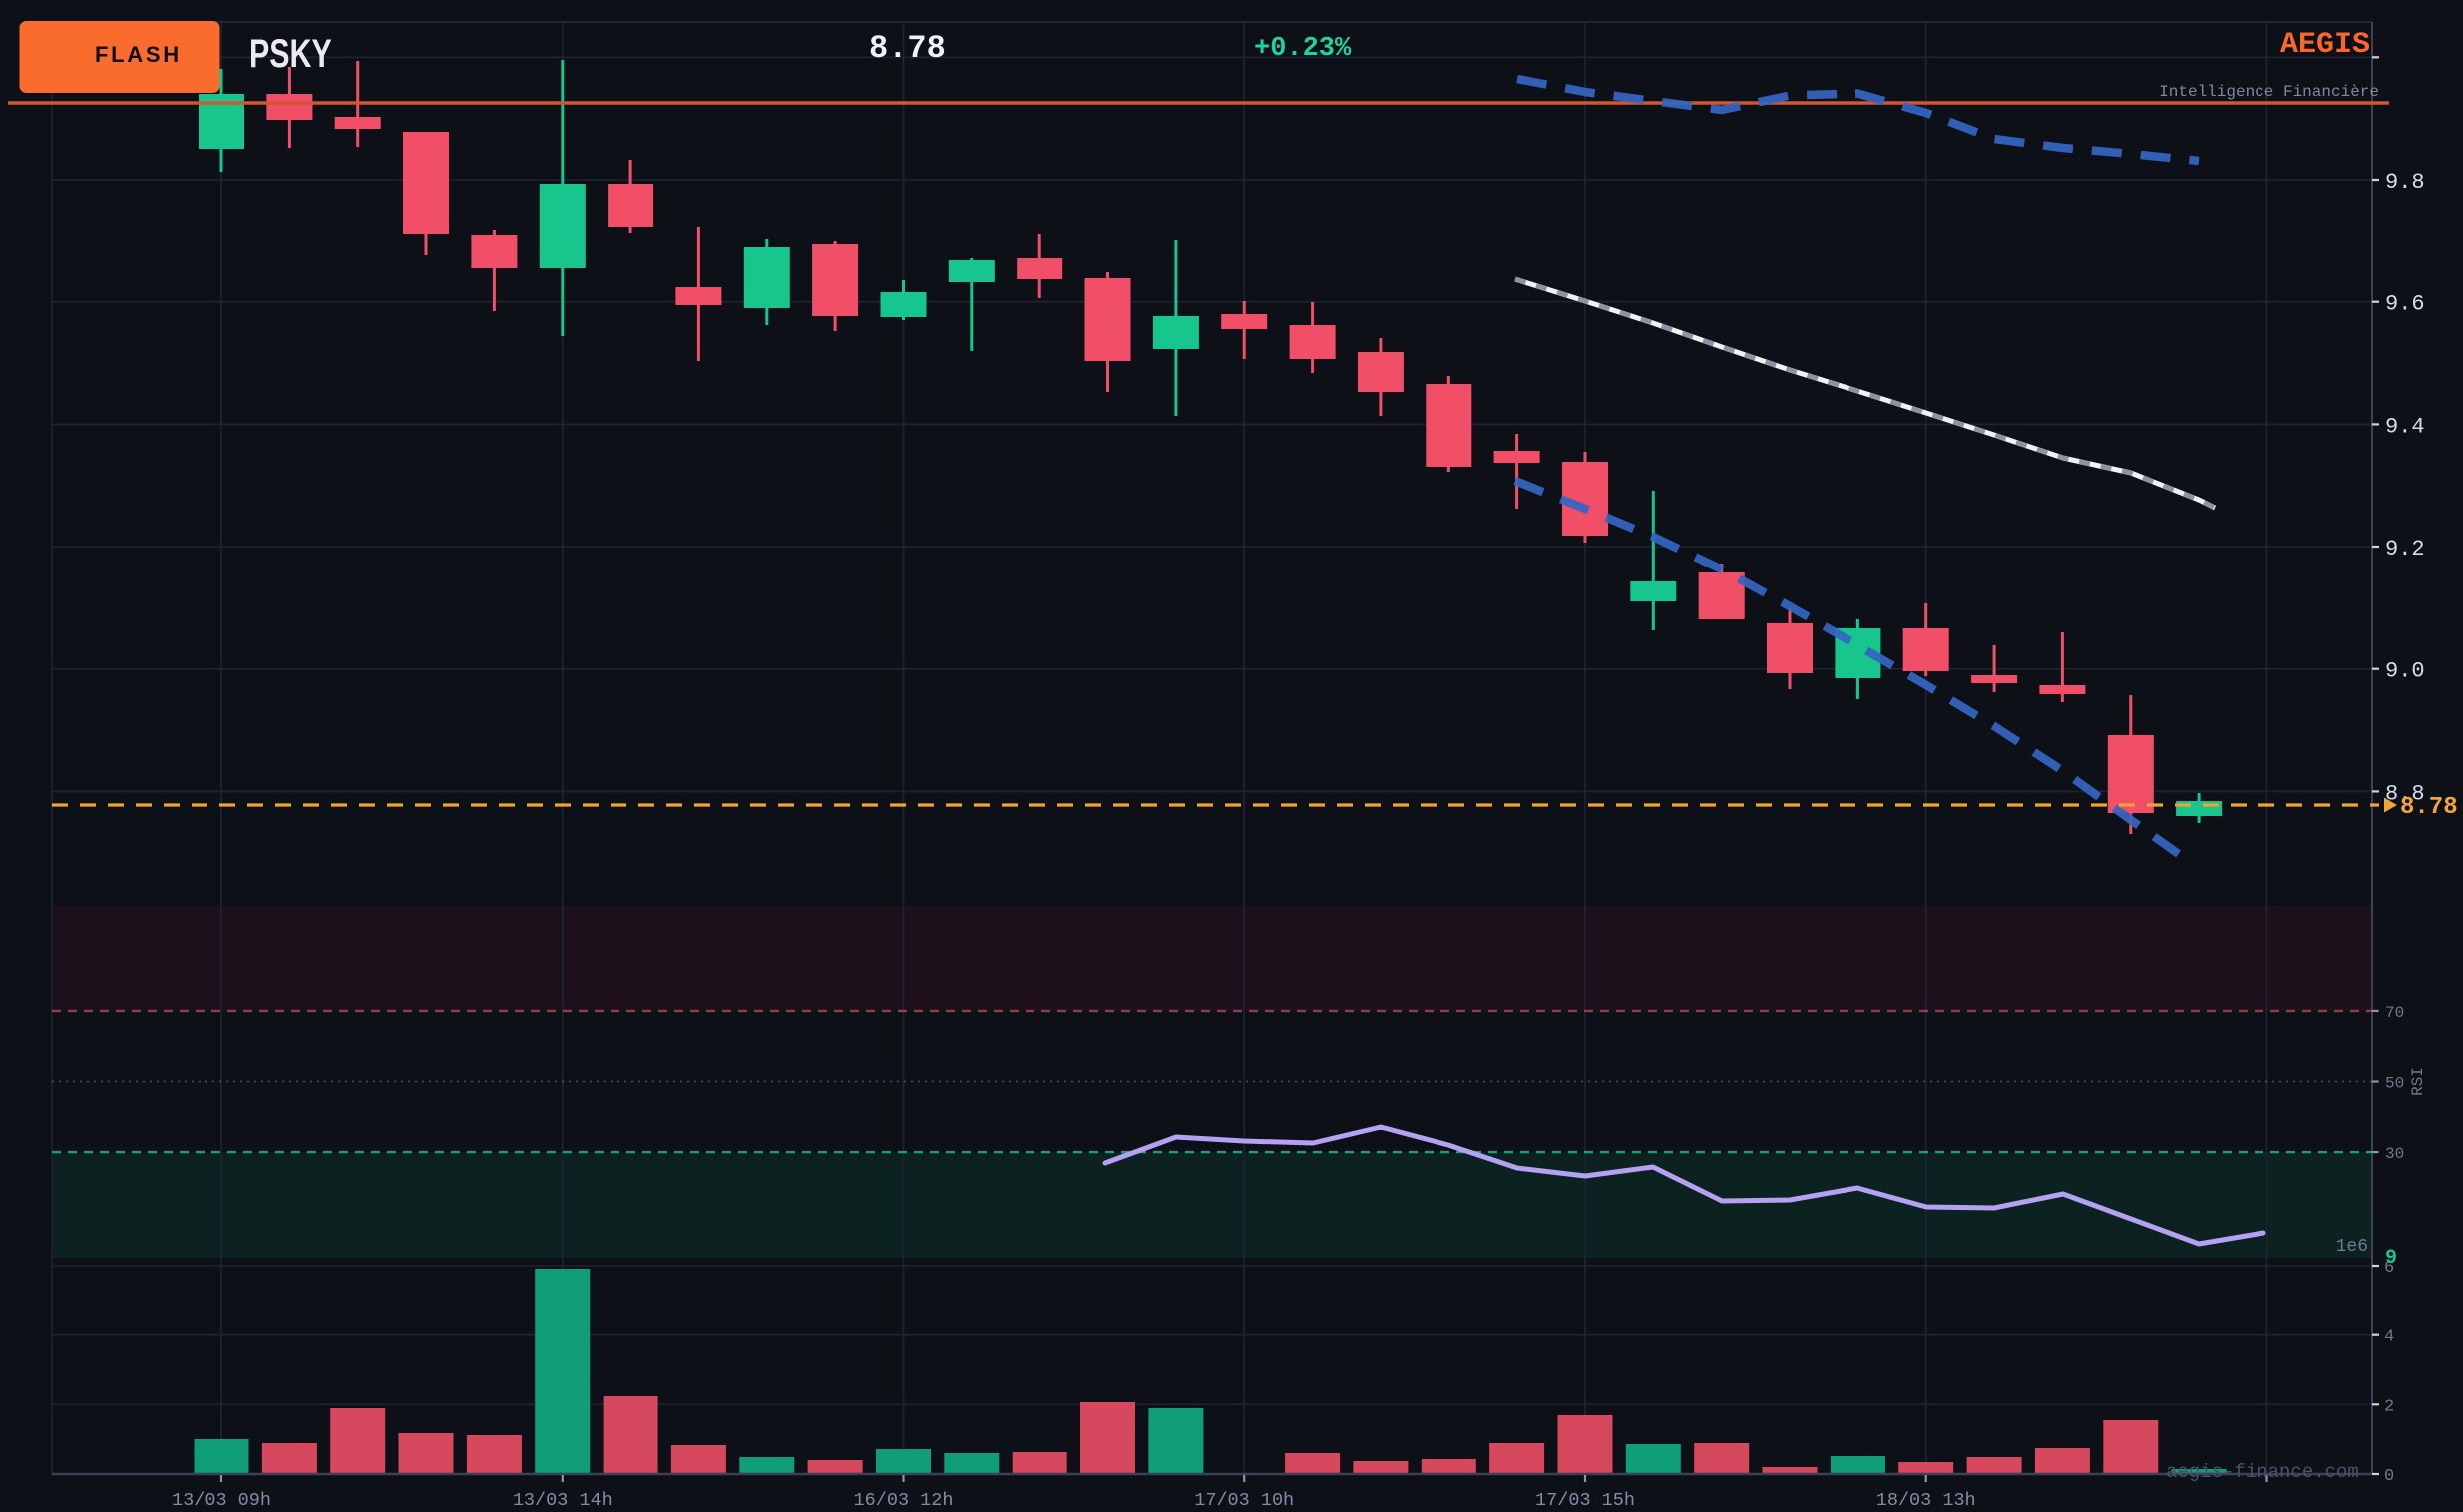 The width and height of the screenshot is (2463, 1512). What do you see at coordinates (2352, 1247) in the screenshot?
I see `svg-text: 1e6` at bounding box center [2352, 1247].